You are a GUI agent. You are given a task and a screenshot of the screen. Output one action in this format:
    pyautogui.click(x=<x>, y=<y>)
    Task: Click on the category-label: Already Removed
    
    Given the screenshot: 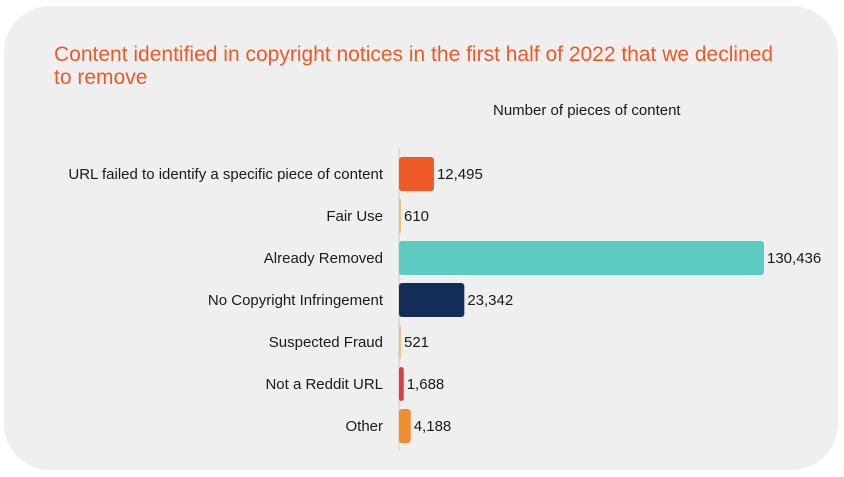 What is the action you would take?
    pyautogui.click(x=323, y=258)
    